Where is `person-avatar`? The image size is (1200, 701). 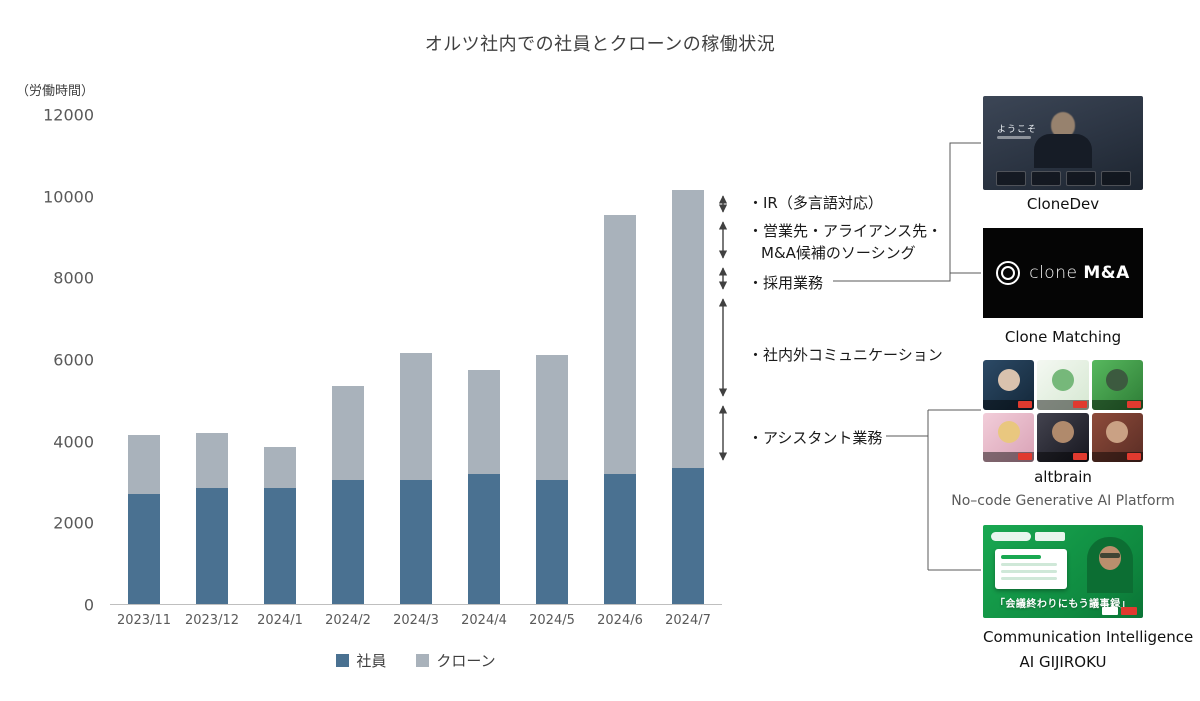 person-avatar is located at coordinates (1063, 125).